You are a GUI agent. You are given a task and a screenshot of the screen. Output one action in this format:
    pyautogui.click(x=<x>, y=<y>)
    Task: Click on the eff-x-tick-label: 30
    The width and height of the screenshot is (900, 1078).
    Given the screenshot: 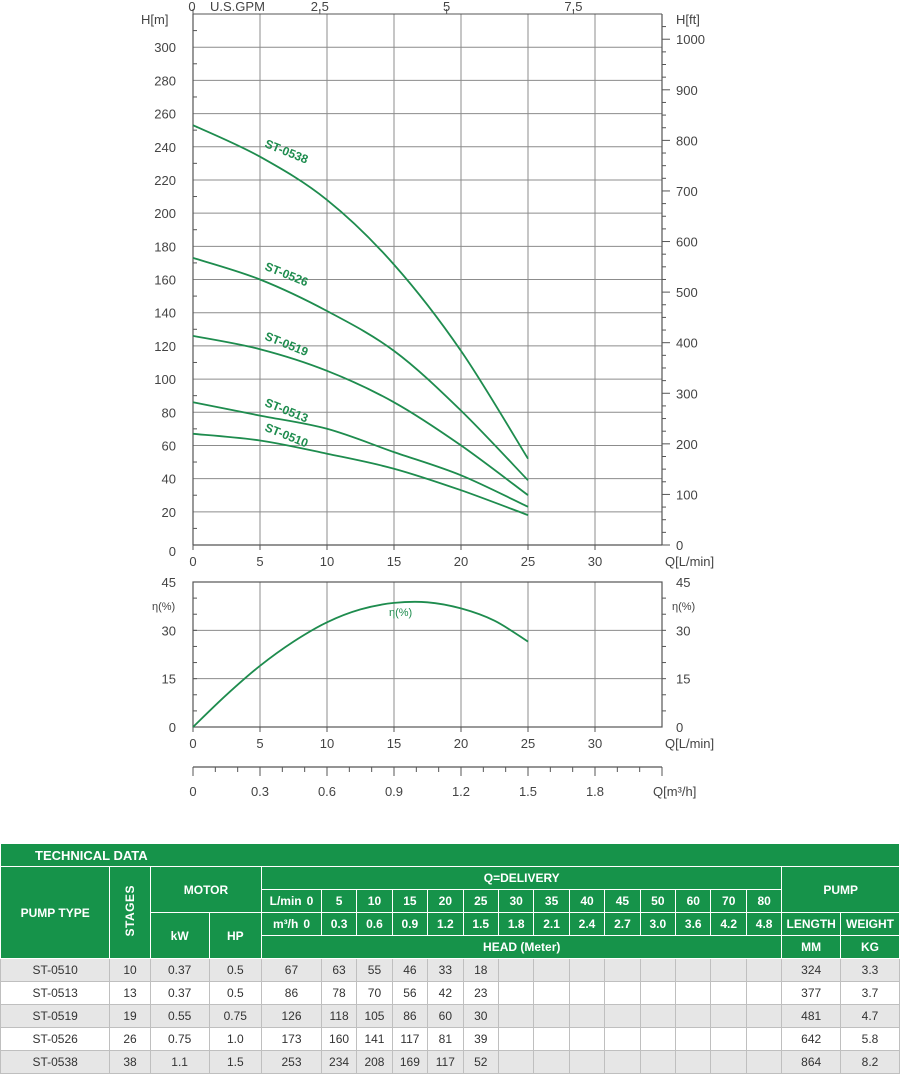 What is the action you would take?
    pyautogui.click(x=595, y=743)
    